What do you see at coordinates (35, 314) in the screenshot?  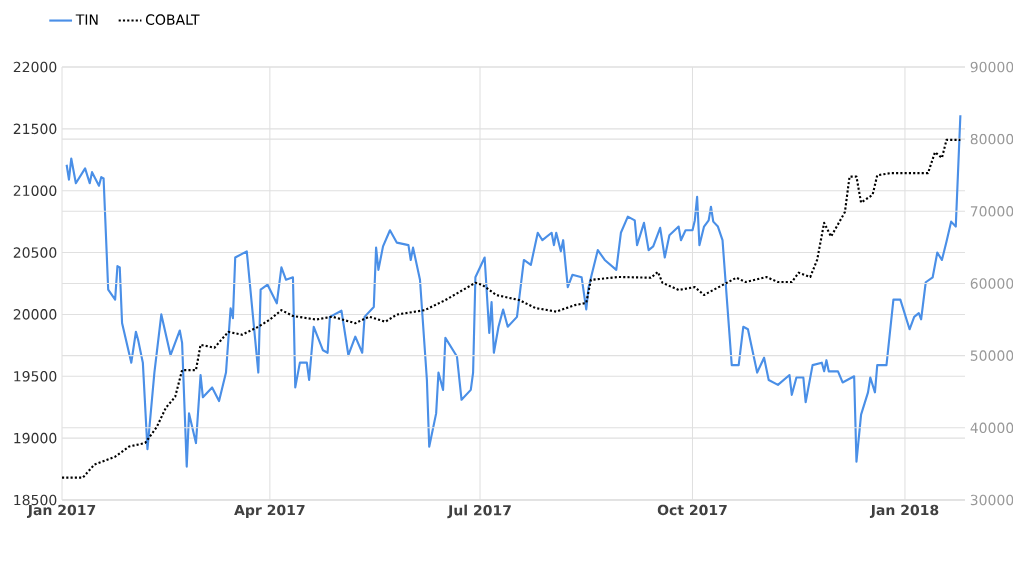 I see `y-tick-label: 20000` at bounding box center [35, 314].